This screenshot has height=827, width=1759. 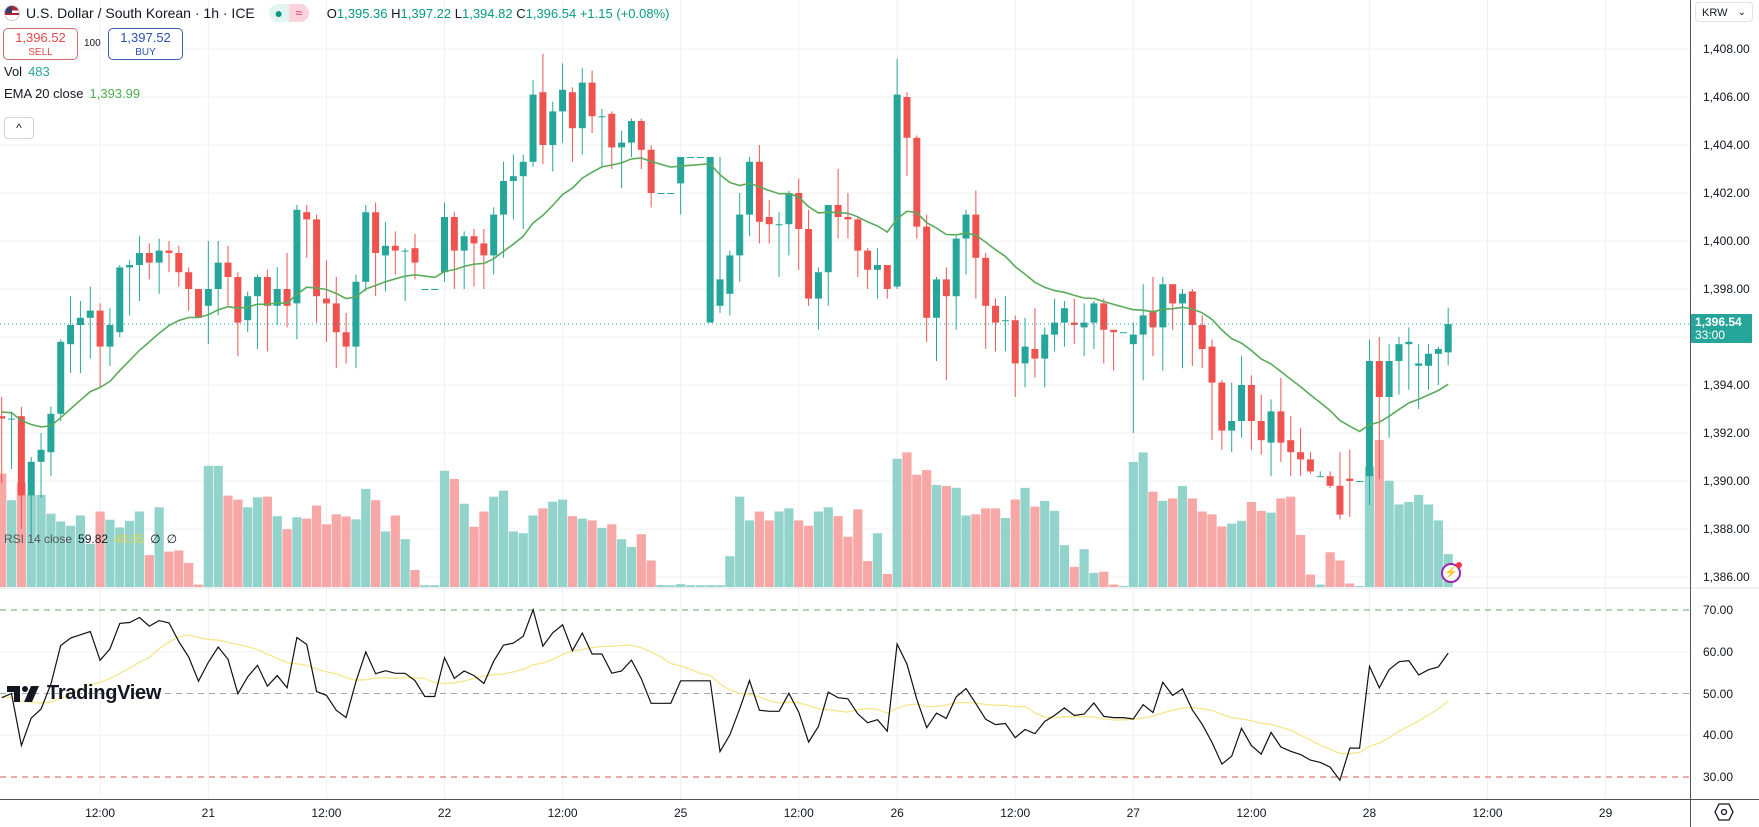 I want to click on market-status: ● ≈, so click(x=288, y=13).